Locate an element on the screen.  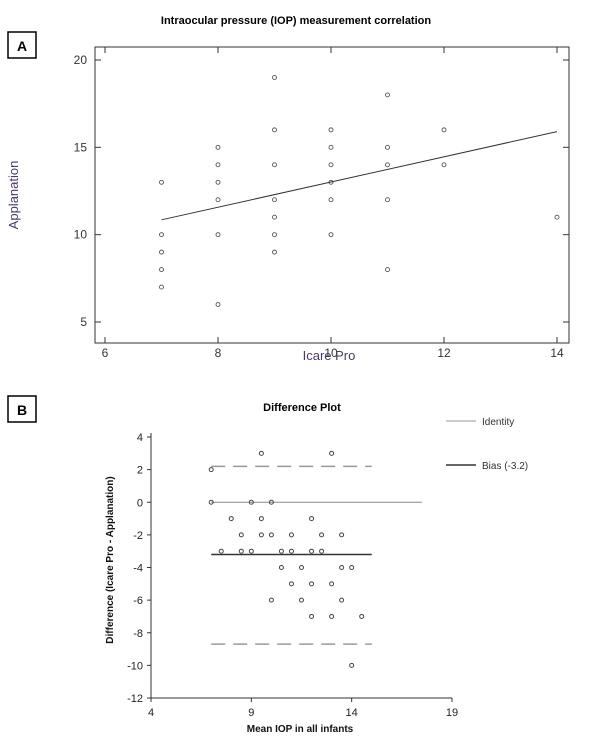
chart-a-ytick-label: 15 is located at coordinates (81, 147).